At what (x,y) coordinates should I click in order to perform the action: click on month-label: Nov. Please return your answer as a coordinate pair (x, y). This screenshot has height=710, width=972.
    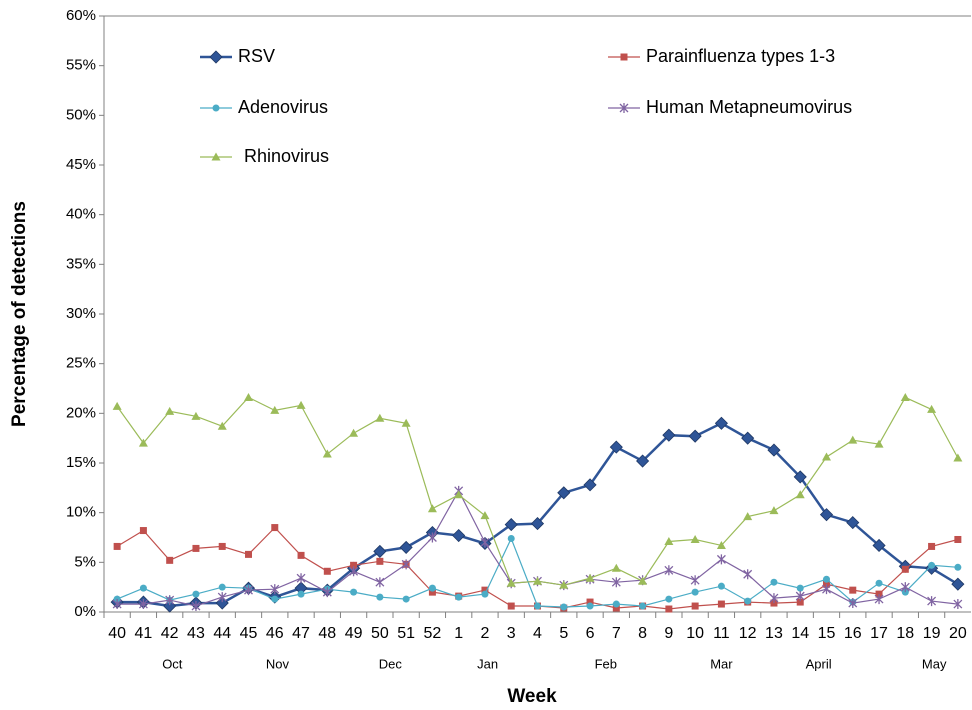
    Looking at the image, I should click on (278, 663).